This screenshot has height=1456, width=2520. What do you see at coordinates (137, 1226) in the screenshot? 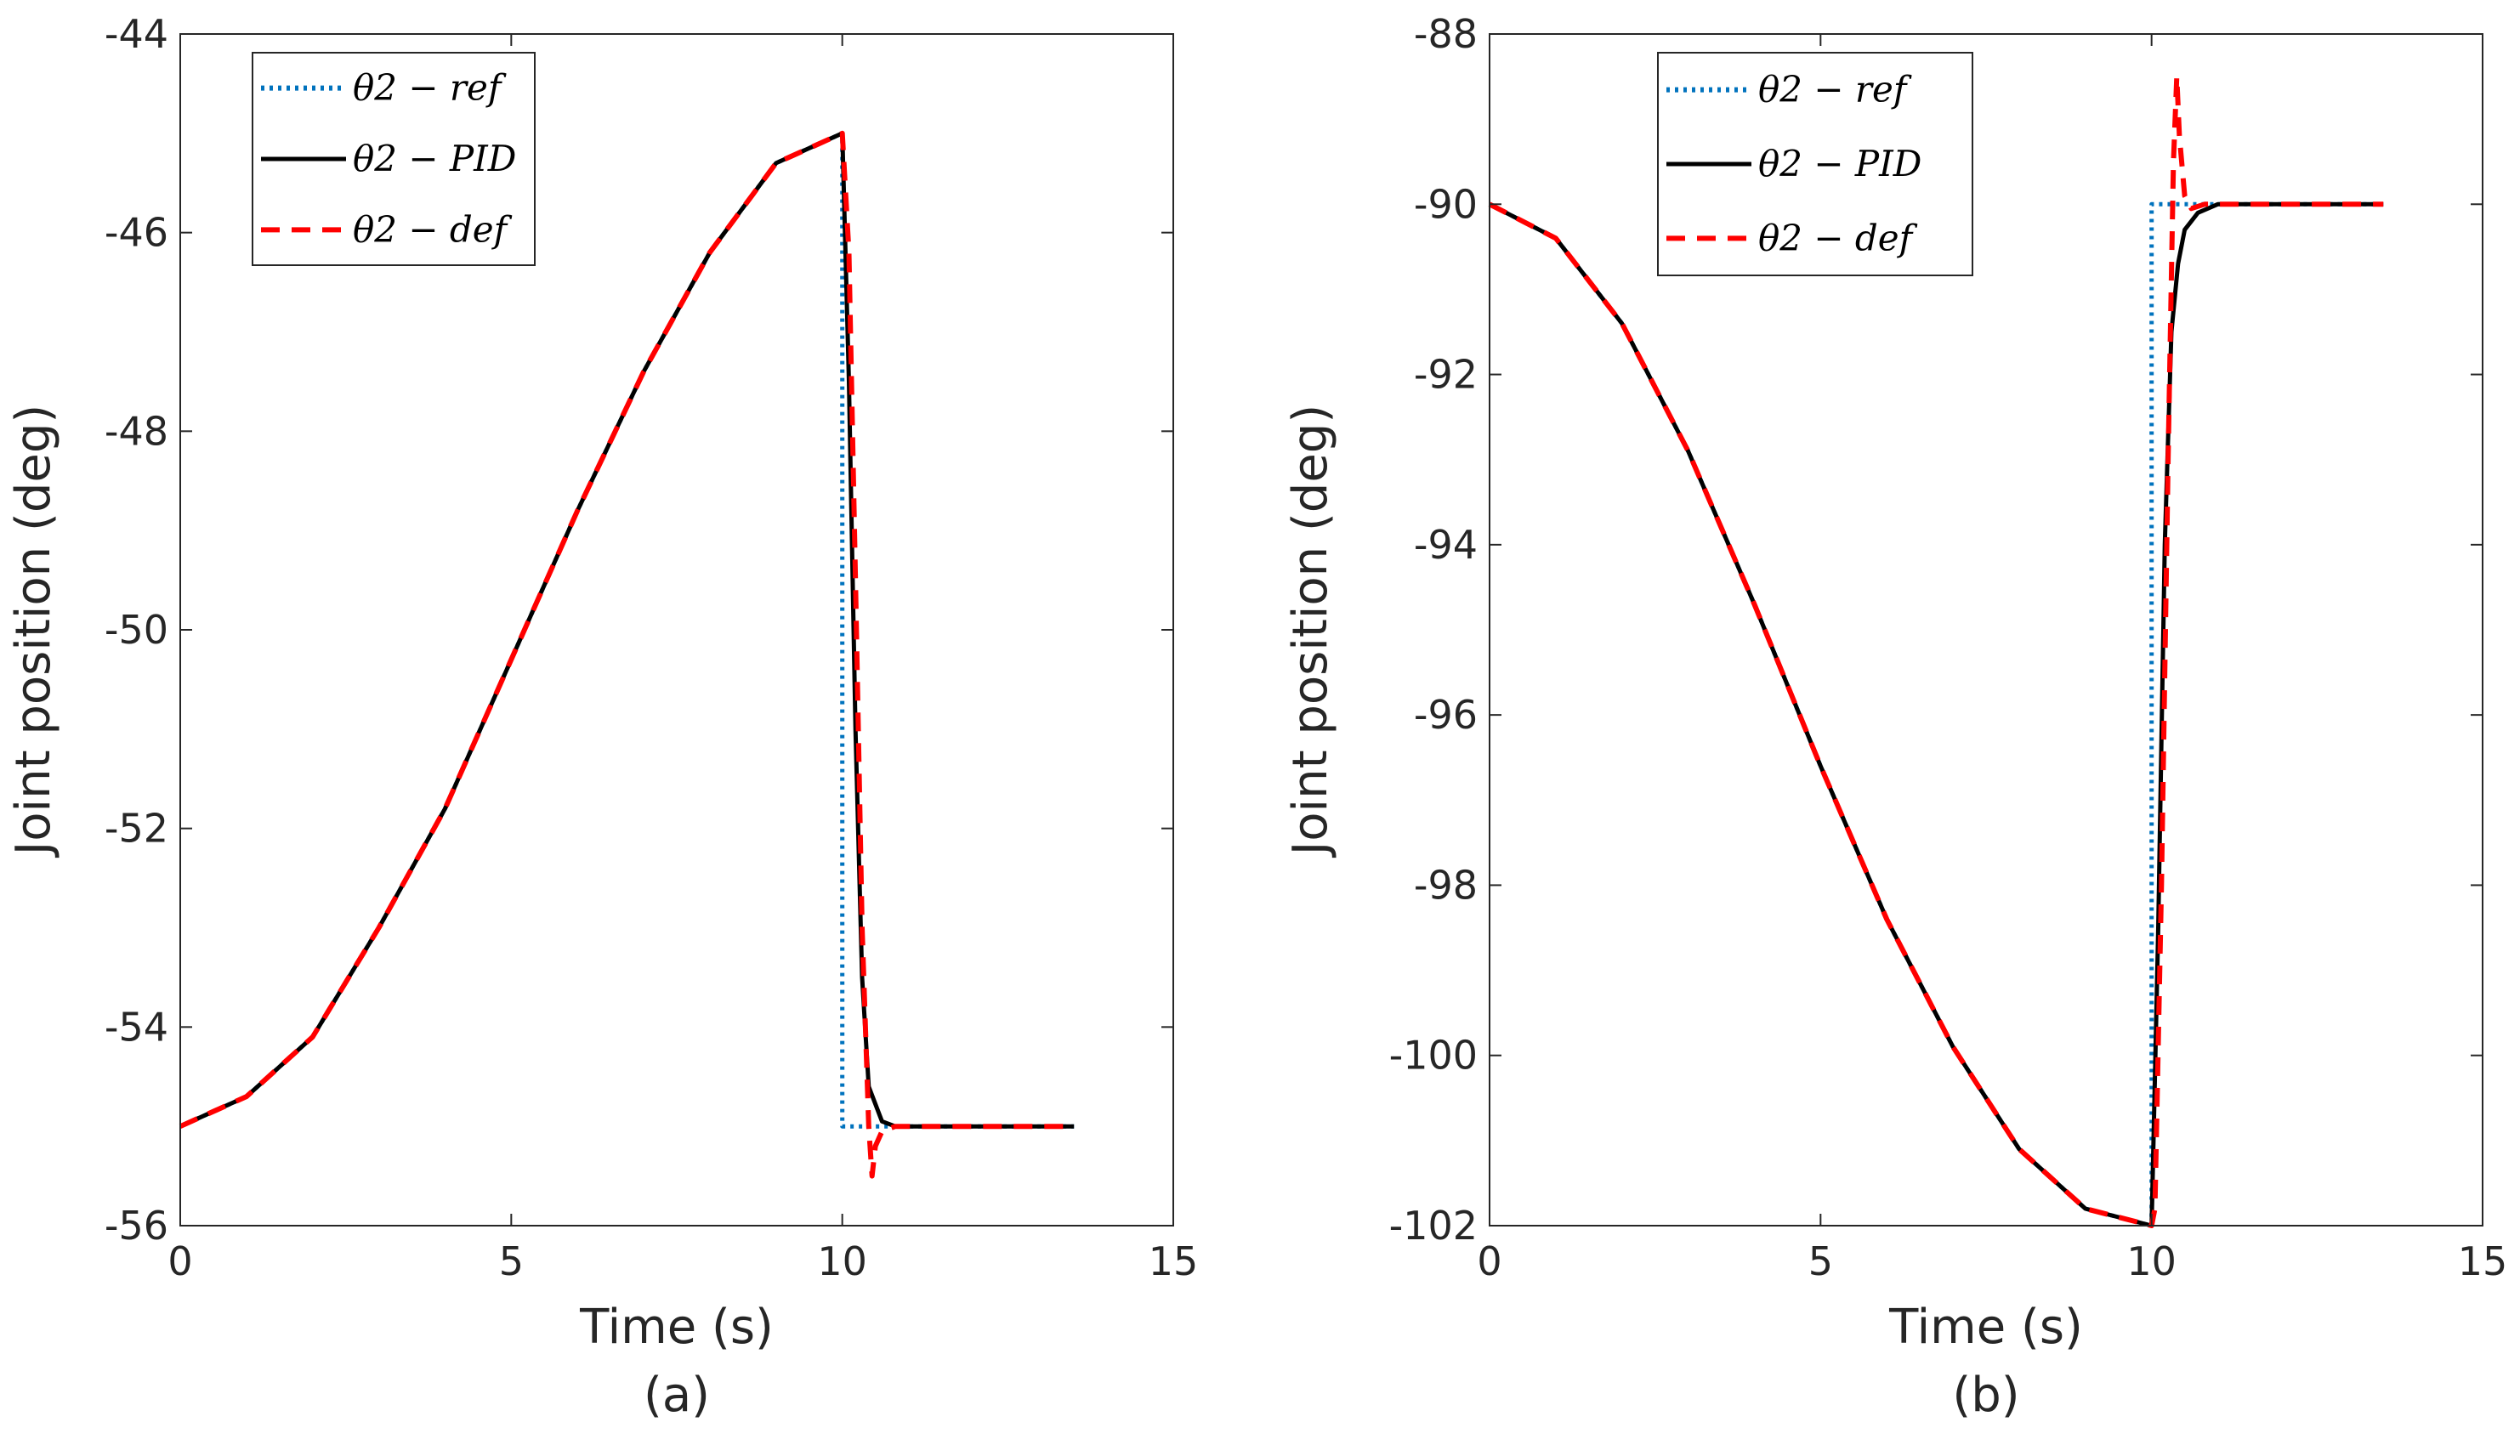
I see `y-tick-label: -56` at bounding box center [137, 1226].